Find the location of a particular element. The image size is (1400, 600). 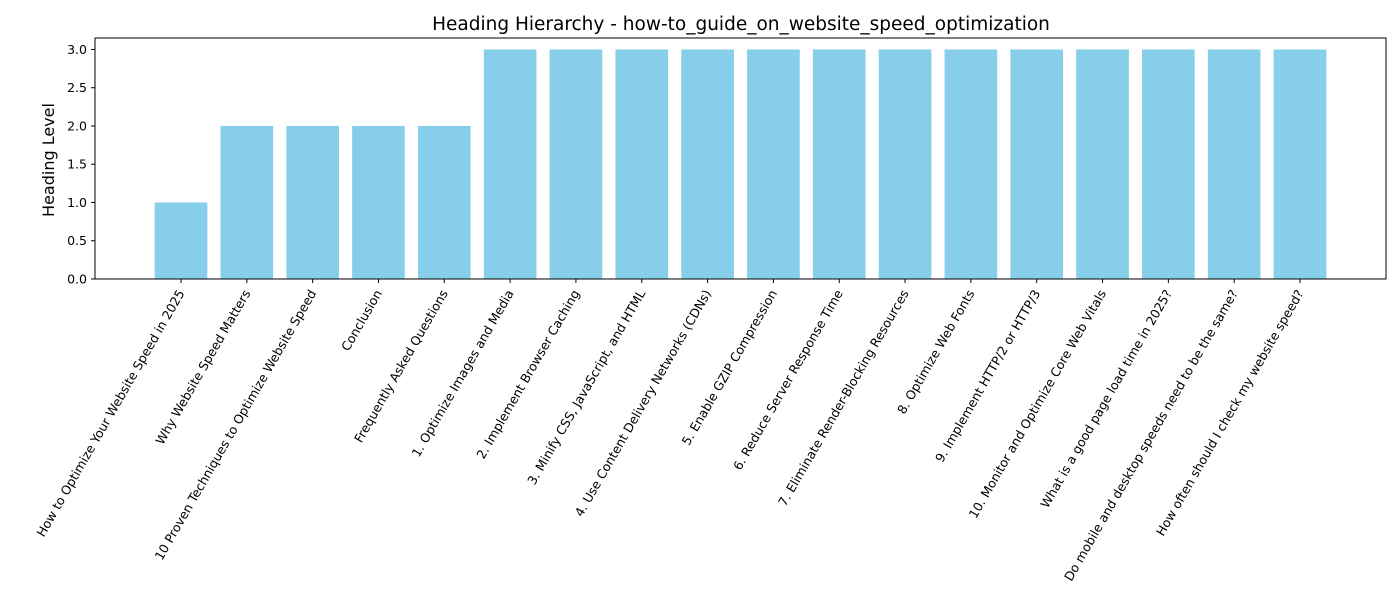

x-tick-label: 8. Optimize Web Fonts is located at coordinates (935, 352).